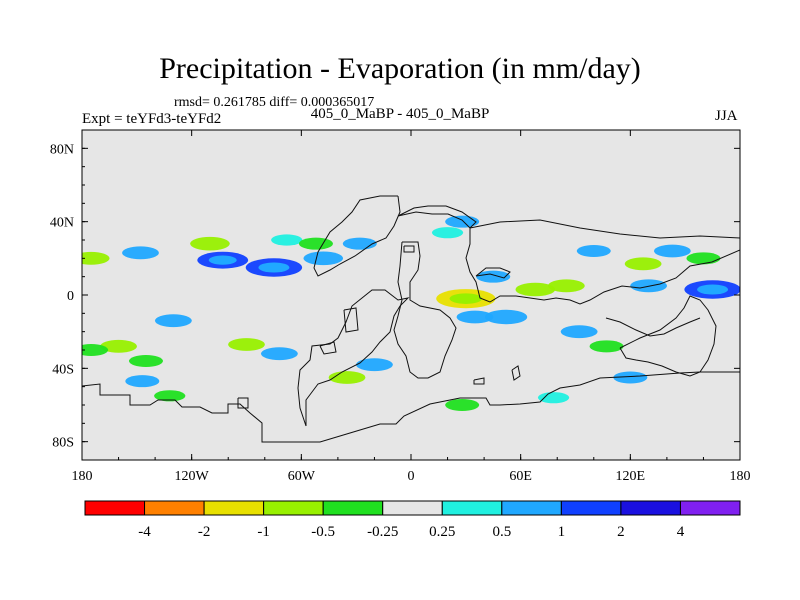 The width and height of the screenshot is (800, 600). What do you see at coordinates (263, 532) in the screenshot?
I see `colorbar-label: -1` at bounding box center [263, 532].